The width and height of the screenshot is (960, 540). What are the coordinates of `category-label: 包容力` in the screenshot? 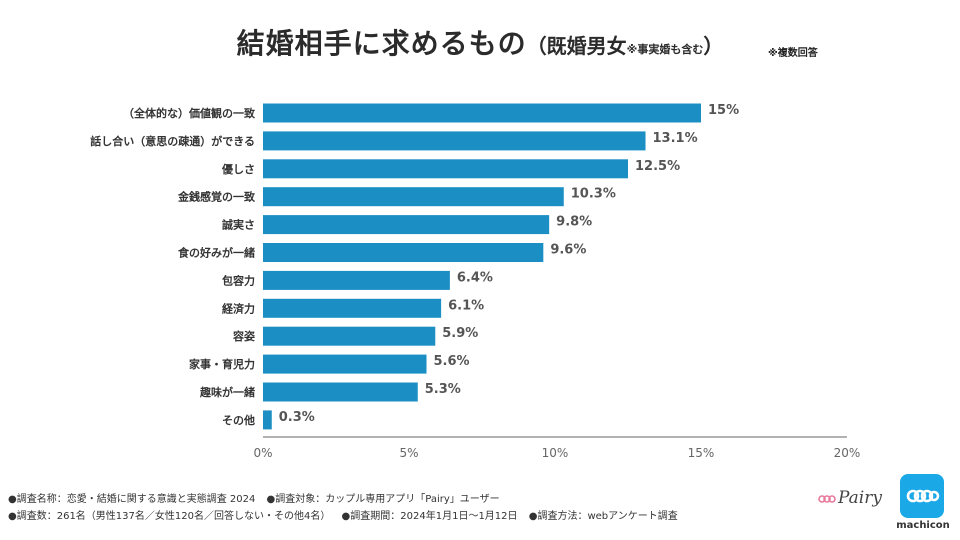 It's located at (238, 280).